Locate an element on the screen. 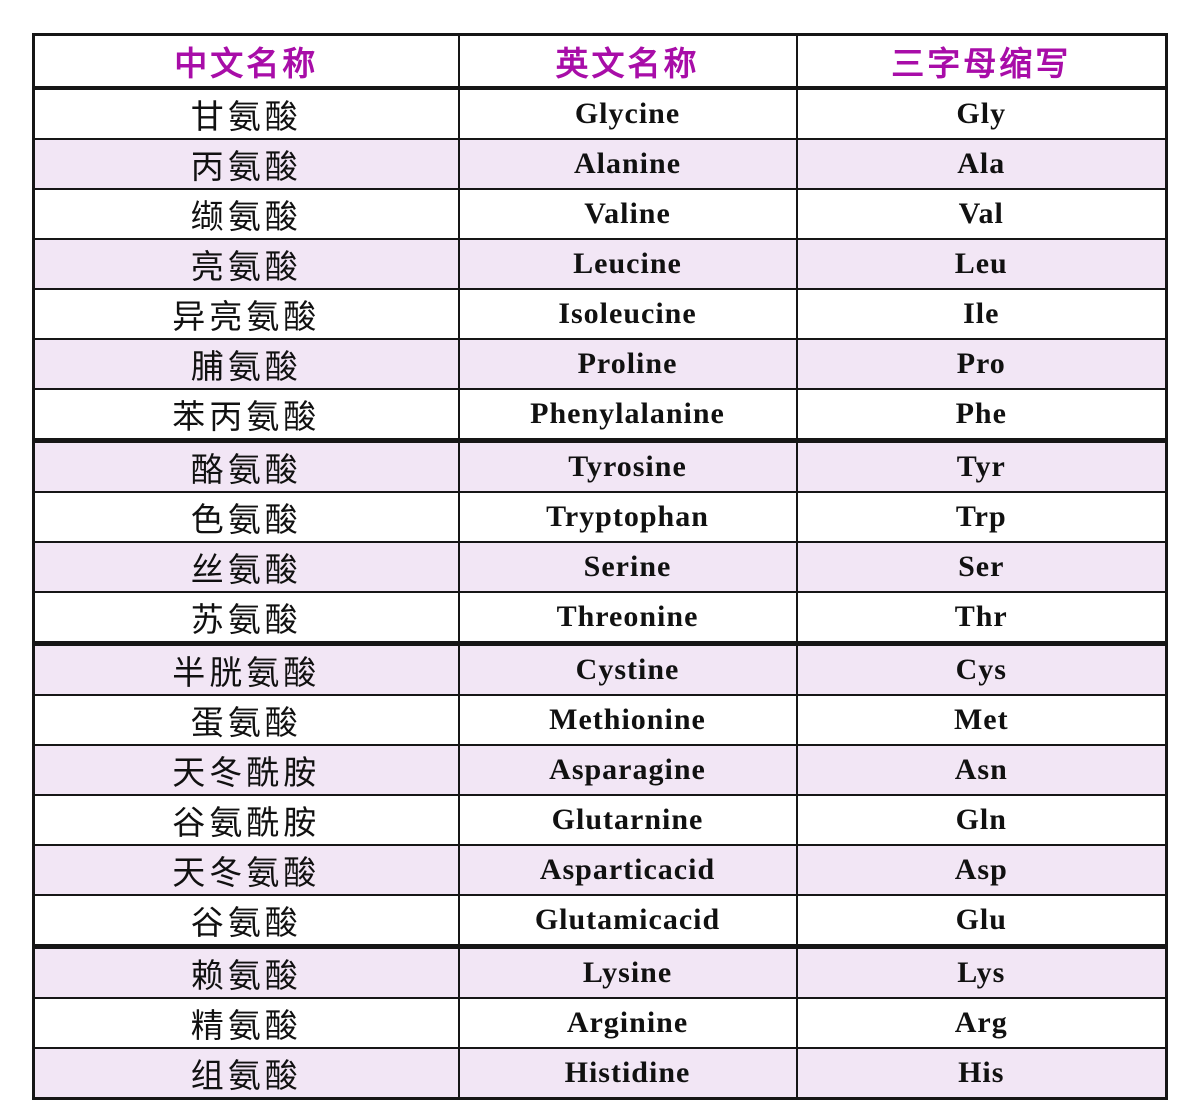  cell-chinese-name: 丝氨酸 is located at coordinates (246, 566).